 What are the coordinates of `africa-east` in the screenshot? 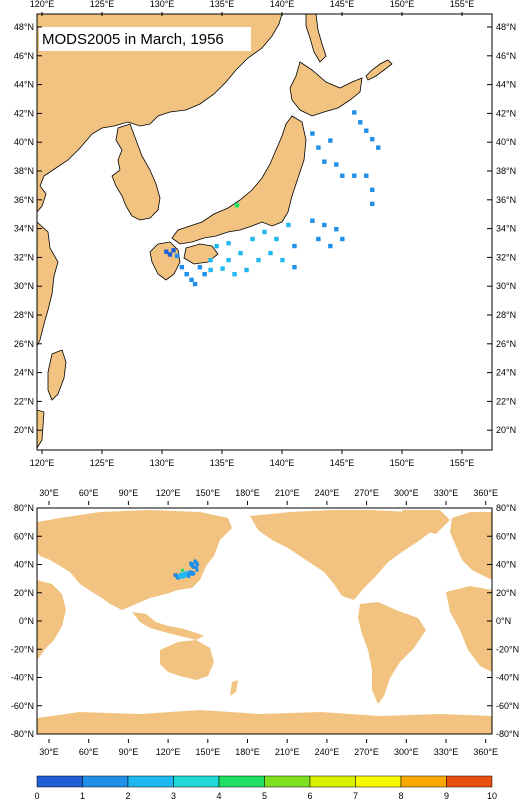 It's located at (469, 629).